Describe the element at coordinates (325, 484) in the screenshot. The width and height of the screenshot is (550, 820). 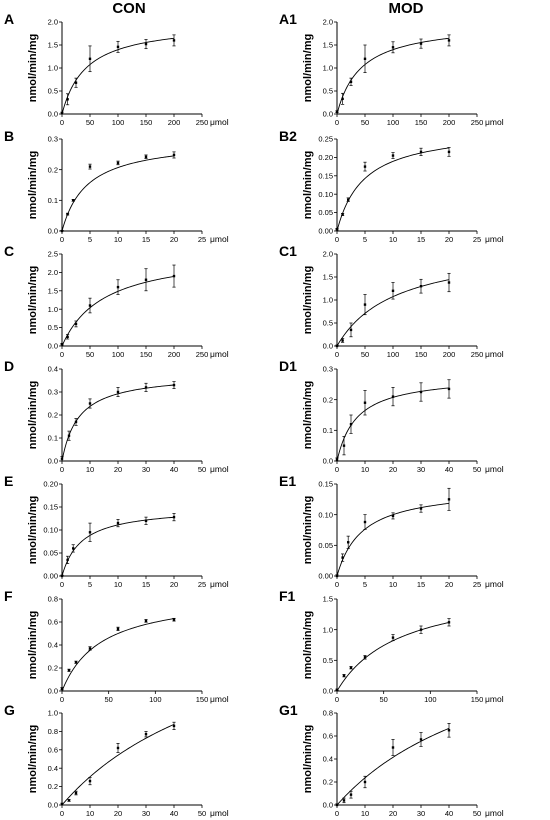
I see `y-tick-label: 0.15` at that location.